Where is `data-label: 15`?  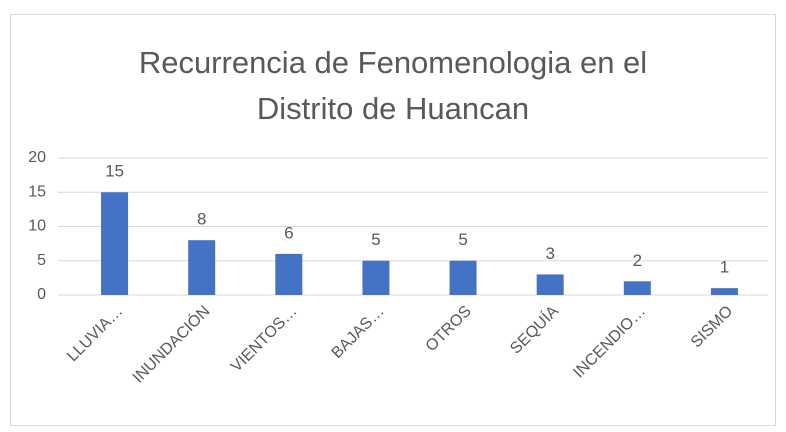 data-label: 15 is located at coordinates (114, 171).